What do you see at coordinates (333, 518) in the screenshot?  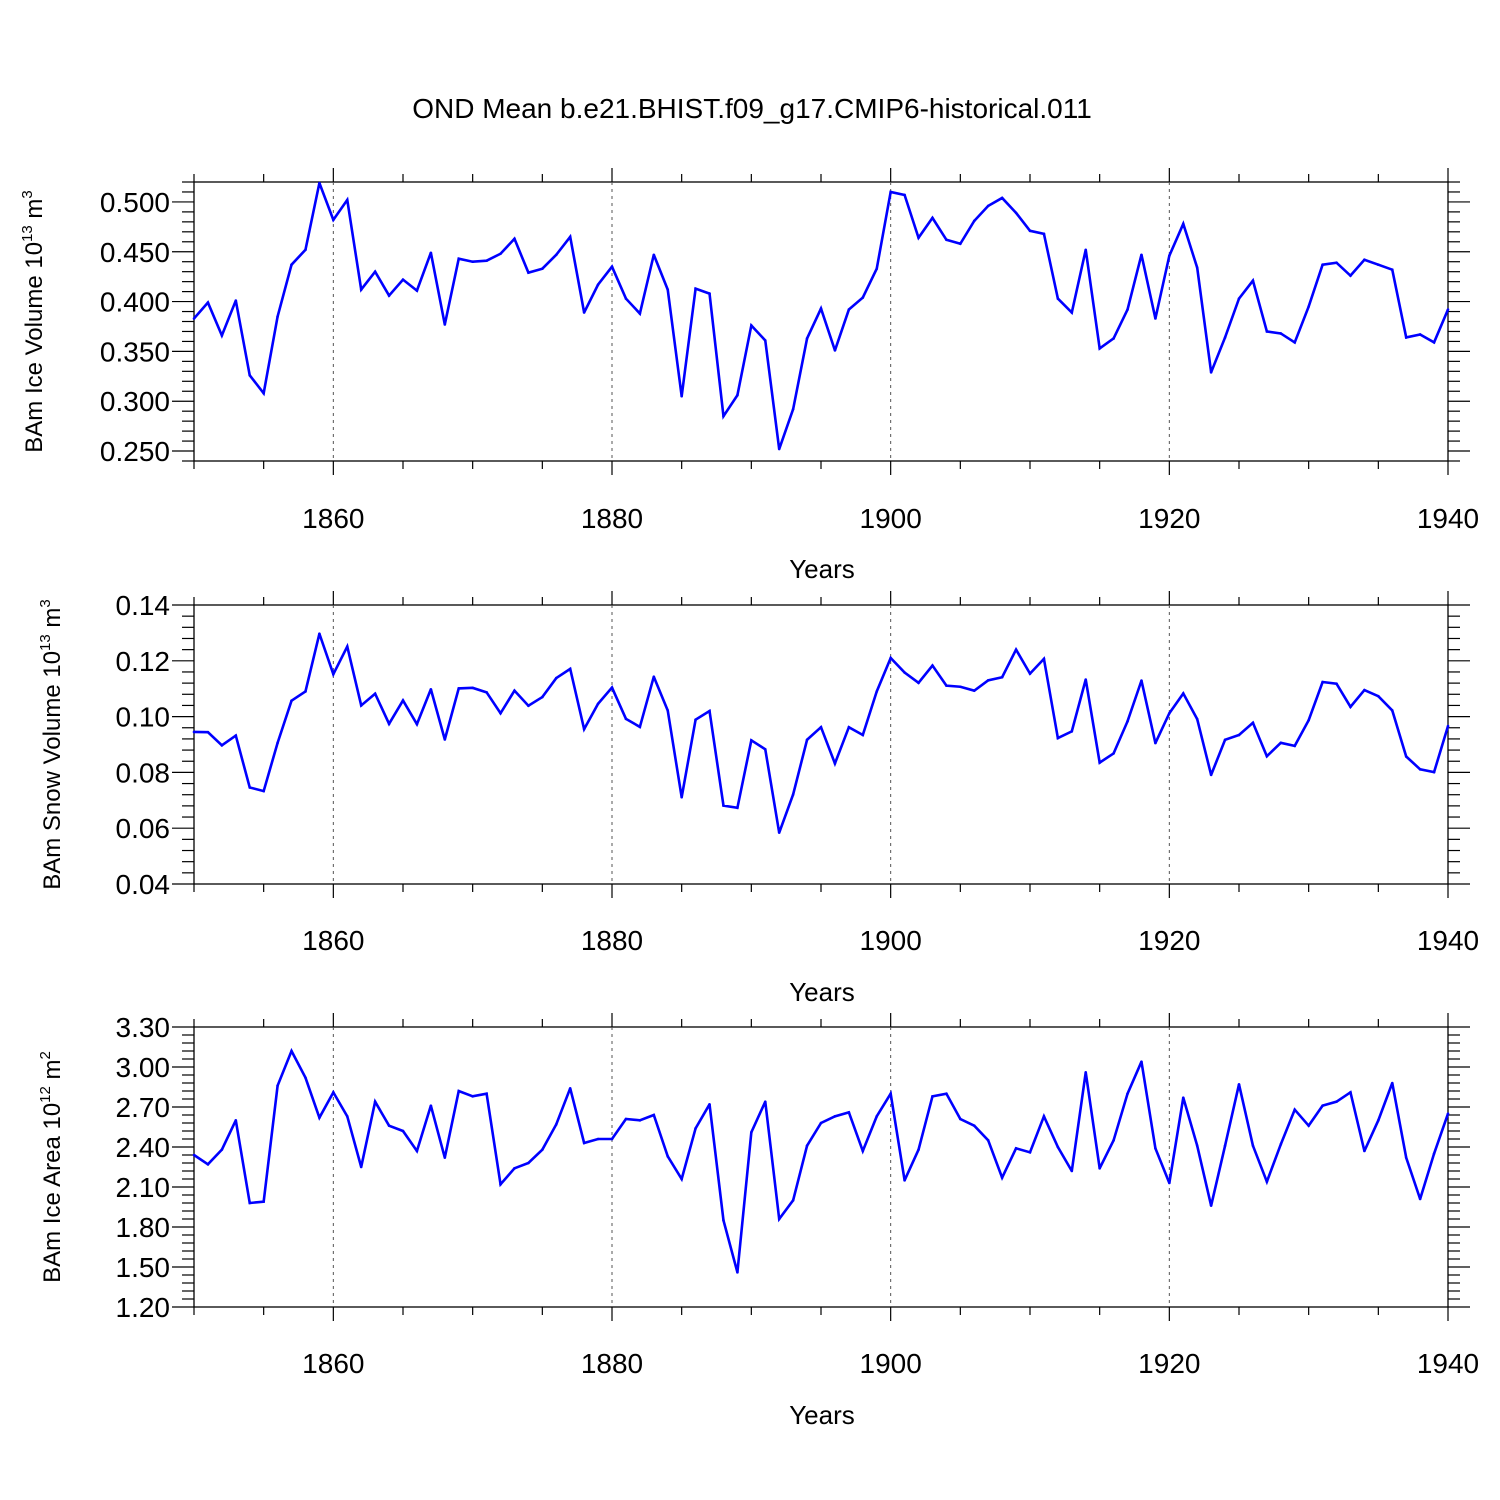 I see `x-tick-label: 1860` at bounding box center [333, 518].